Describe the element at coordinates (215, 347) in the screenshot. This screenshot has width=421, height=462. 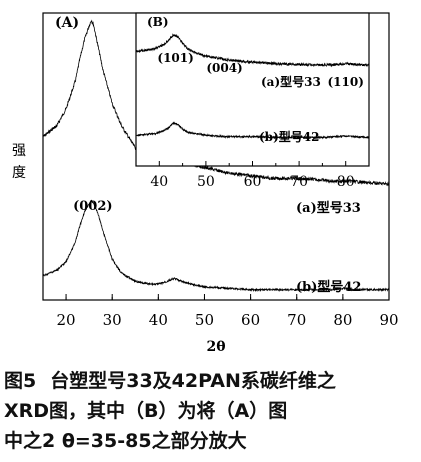
I see `x-axis-label: 2θ` at that location.